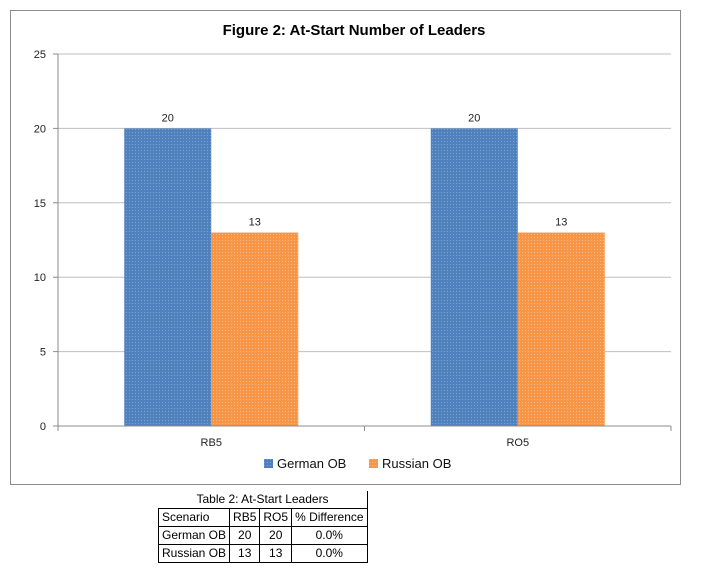 Image resolution: width=701 pixels, height=583 pixels. What do you see at coordinates (474, 277) in the screenshot?
I see `bar-german-ob-ro5` at bounding box center [474, 277].